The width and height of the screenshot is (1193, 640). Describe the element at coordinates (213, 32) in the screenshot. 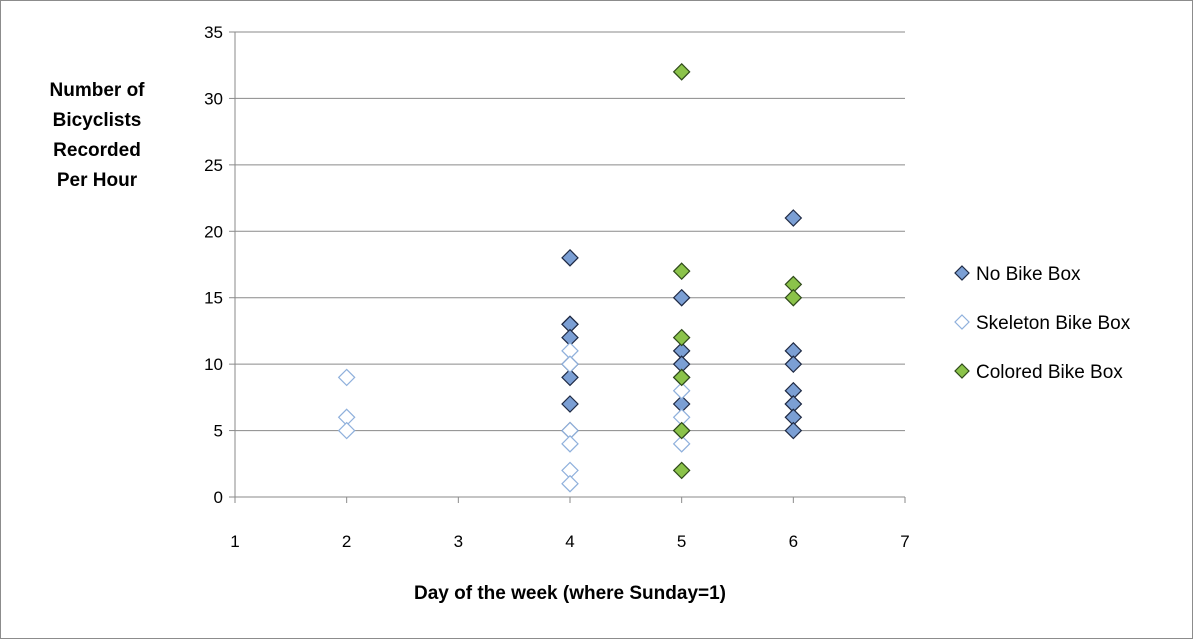

I see `y-tick-label: 35` at that location.